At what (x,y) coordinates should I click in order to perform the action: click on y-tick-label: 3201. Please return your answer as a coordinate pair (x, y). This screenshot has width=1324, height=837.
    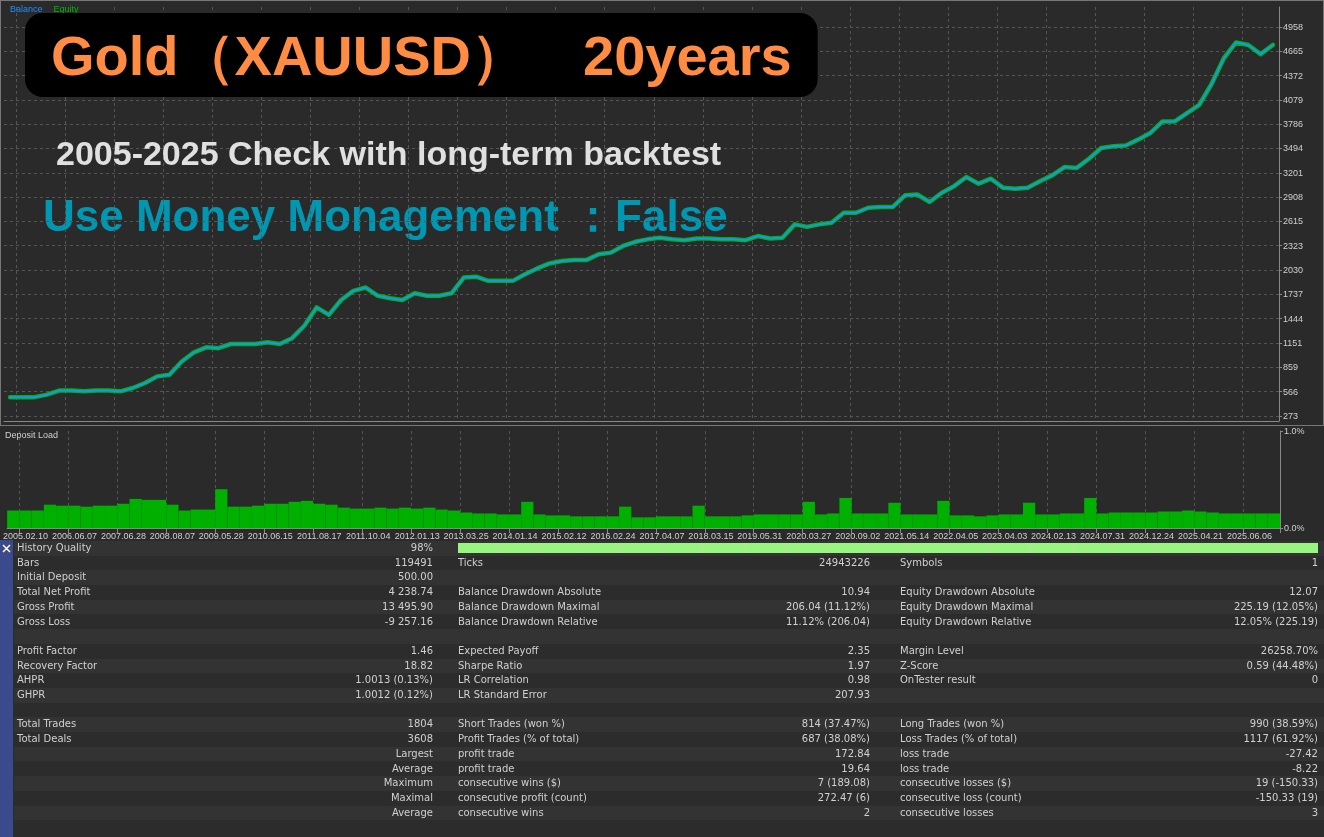
    Looking at the image, I should click on (1293, 172).